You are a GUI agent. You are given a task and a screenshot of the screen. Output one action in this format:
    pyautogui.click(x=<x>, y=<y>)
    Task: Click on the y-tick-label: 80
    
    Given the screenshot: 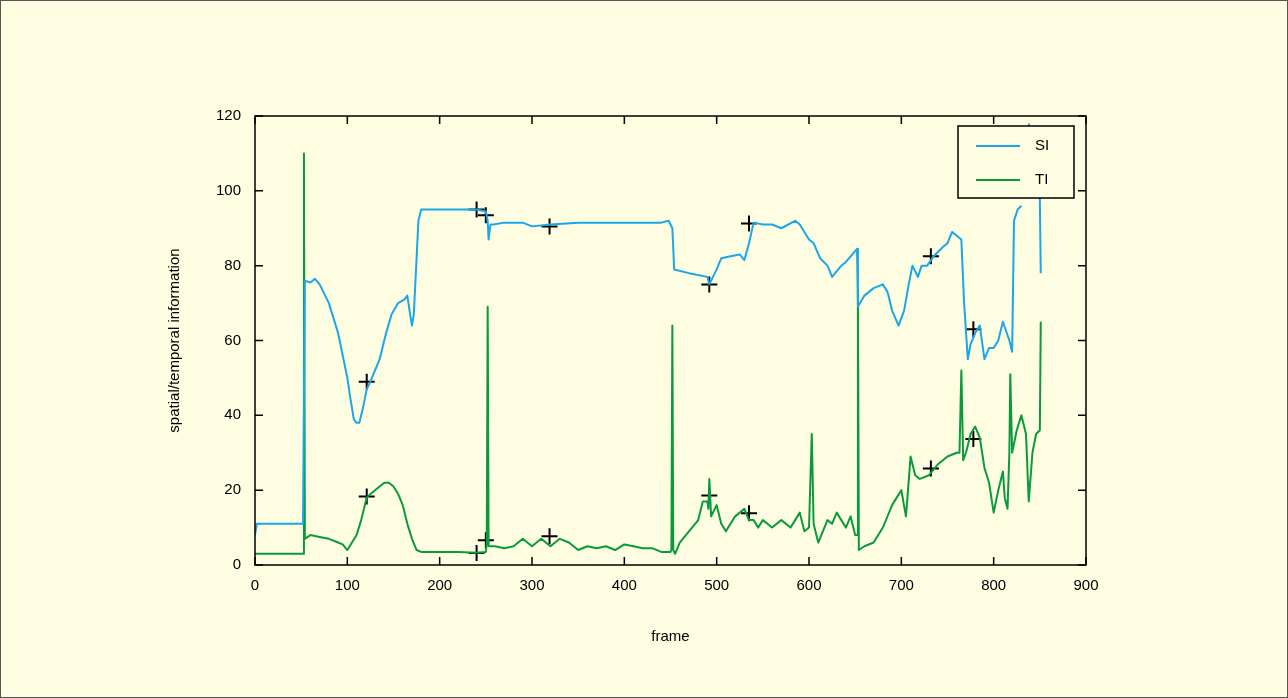 What is the action you would take?
    pyautogui.click(x=232, y=264)
    